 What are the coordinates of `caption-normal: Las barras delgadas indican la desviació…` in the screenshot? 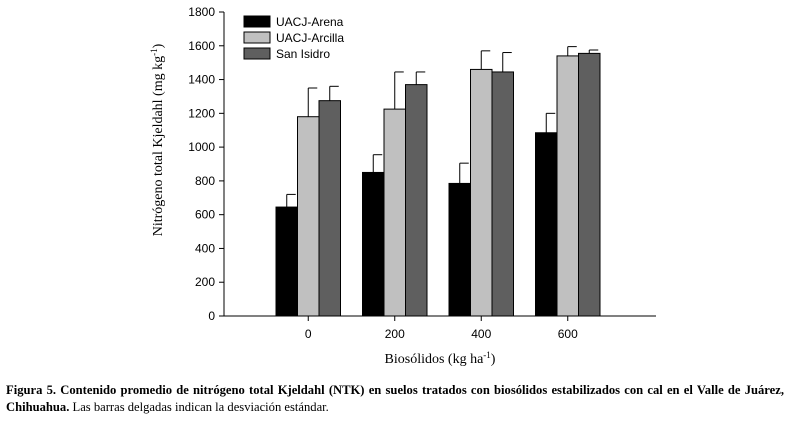 It's located at (199, 407).